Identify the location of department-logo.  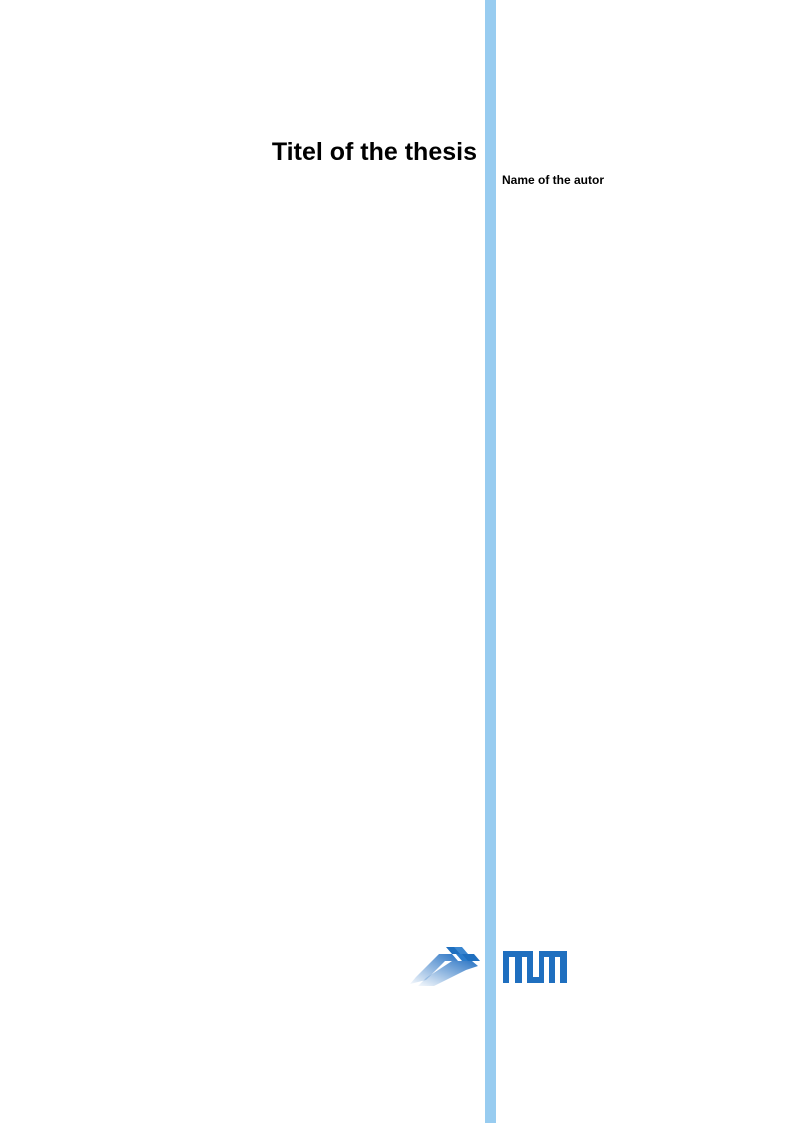
(445, 966).